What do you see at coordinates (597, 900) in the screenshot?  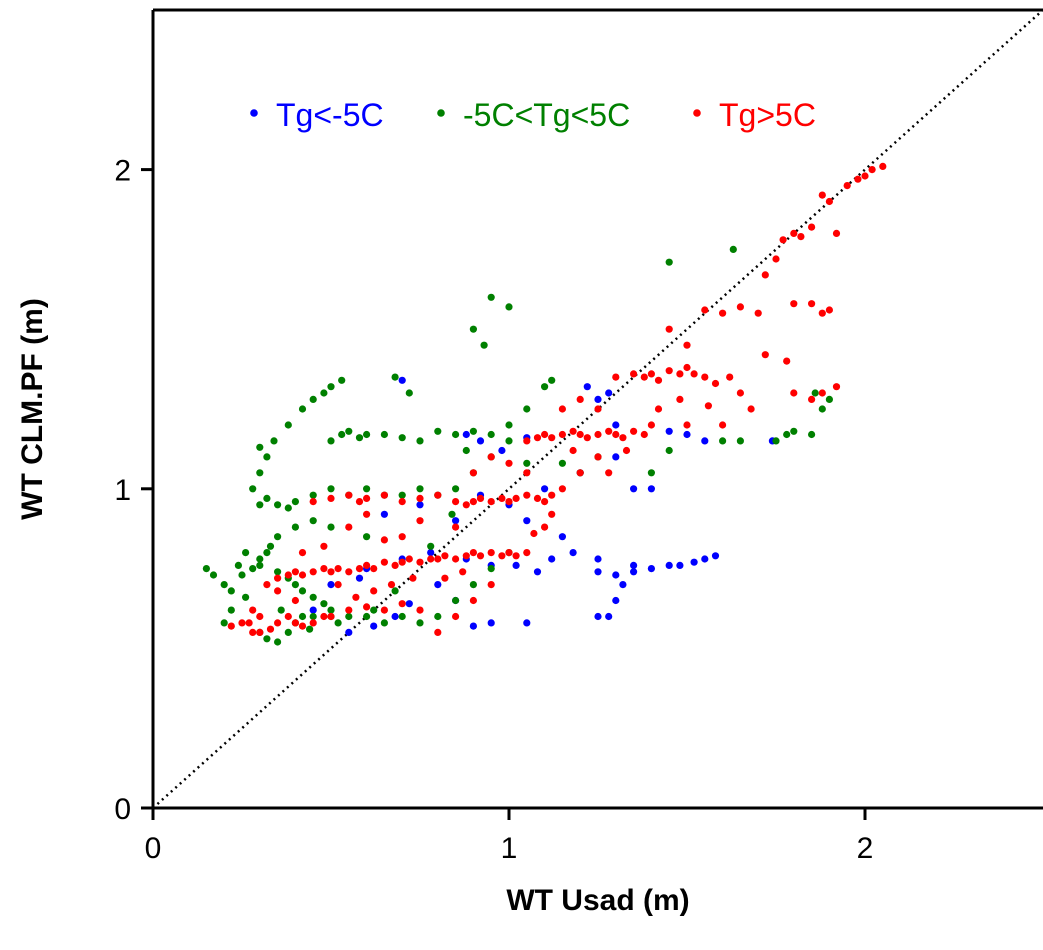 I see `x-axis-title: WT Usad (m)` at bounding box center [597, 900].